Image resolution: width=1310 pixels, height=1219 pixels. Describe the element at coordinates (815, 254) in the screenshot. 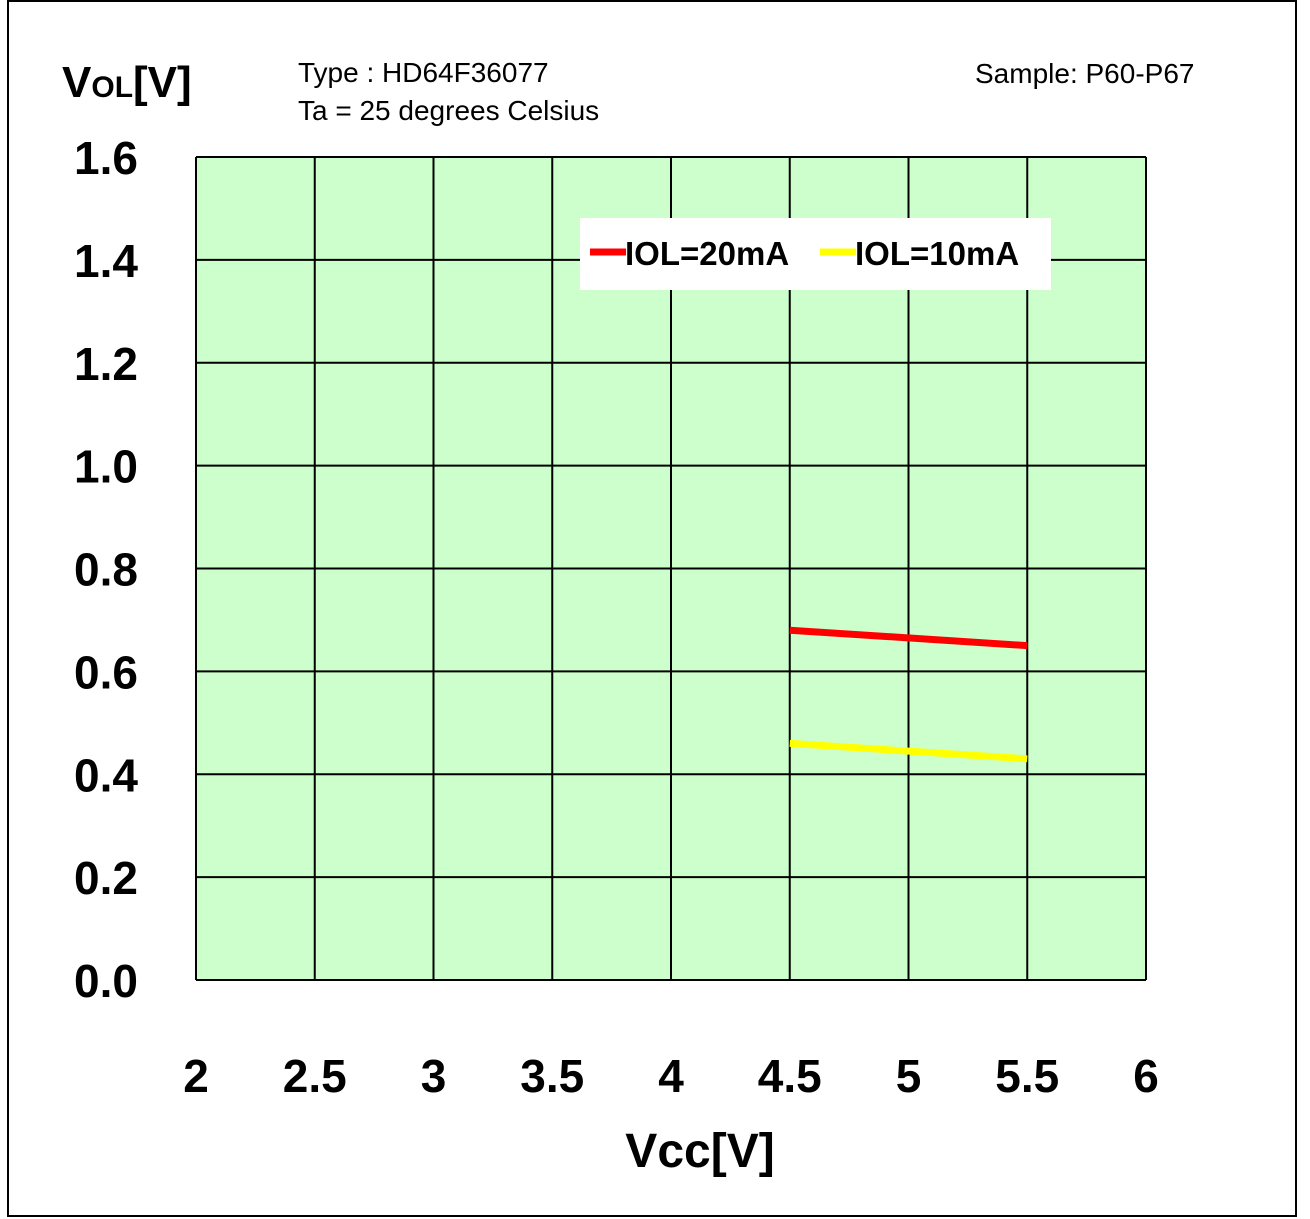

I see `legend-box` at that location.